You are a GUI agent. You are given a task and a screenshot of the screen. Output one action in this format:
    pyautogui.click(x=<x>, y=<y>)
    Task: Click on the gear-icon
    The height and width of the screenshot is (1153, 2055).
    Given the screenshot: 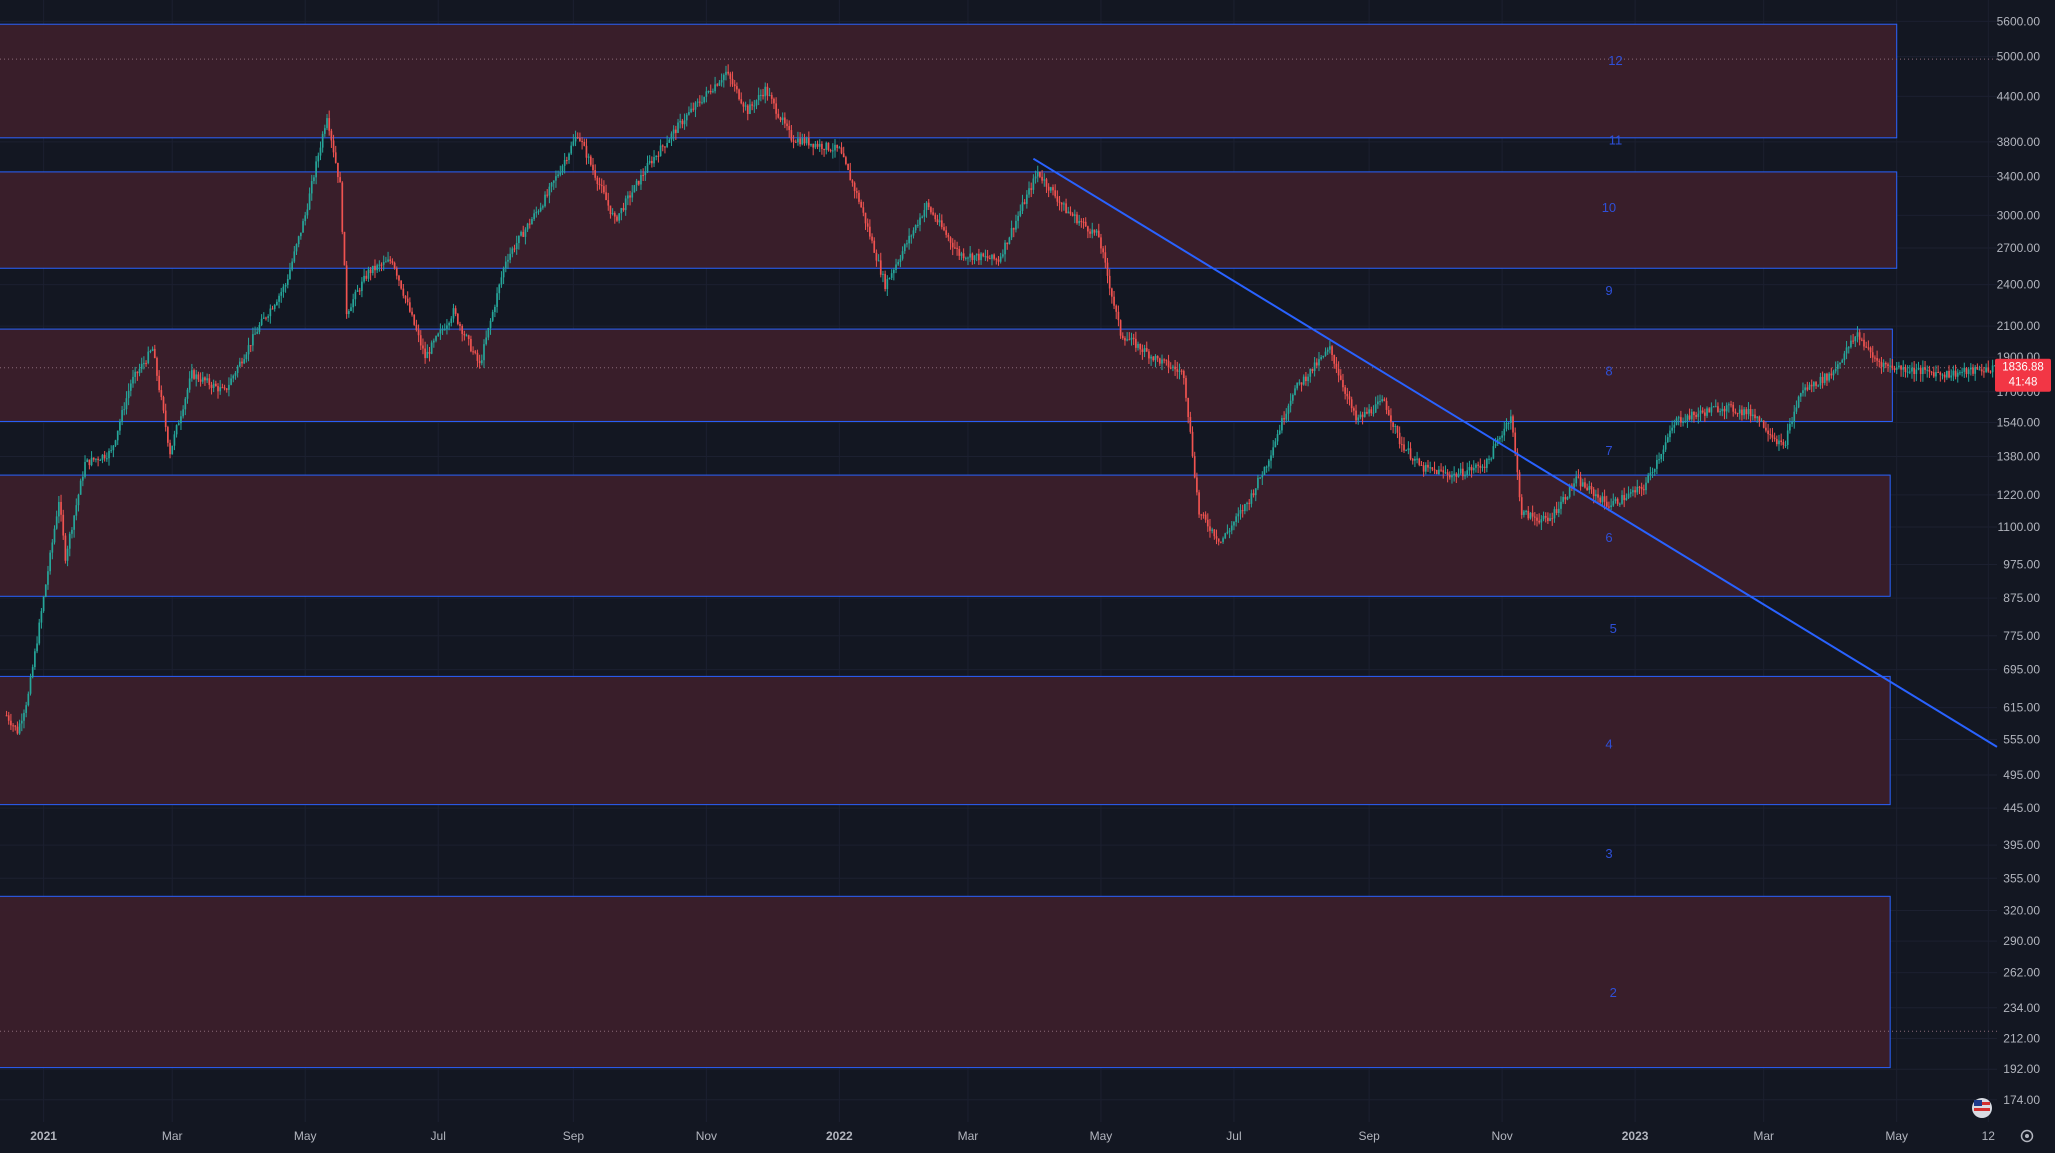 What is the action you would take?
    pyautogui.click(x=2027, y=1136)
    